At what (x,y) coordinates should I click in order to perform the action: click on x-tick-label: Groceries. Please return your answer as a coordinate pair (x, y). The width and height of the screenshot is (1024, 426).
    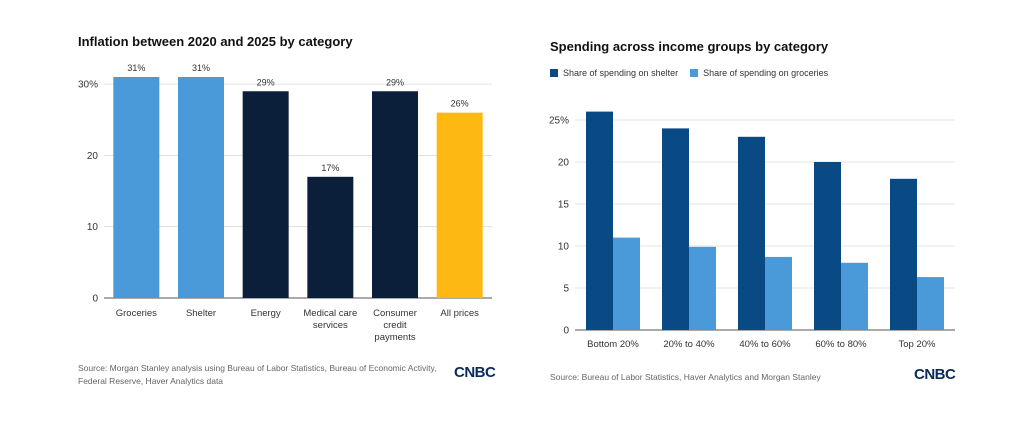
    Looking at the image, I should click on (136, 313).